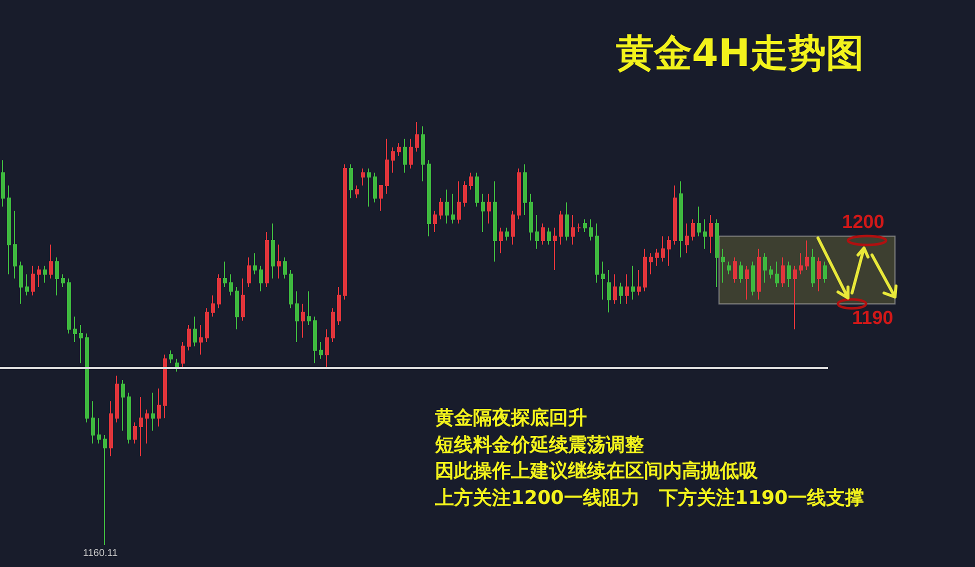  What do you see at coordinates (596, 471) in the screenshot?
I see `annotation: 因此操作上建议继续在区间内高抛低吸` at bounding box center [596, 471].